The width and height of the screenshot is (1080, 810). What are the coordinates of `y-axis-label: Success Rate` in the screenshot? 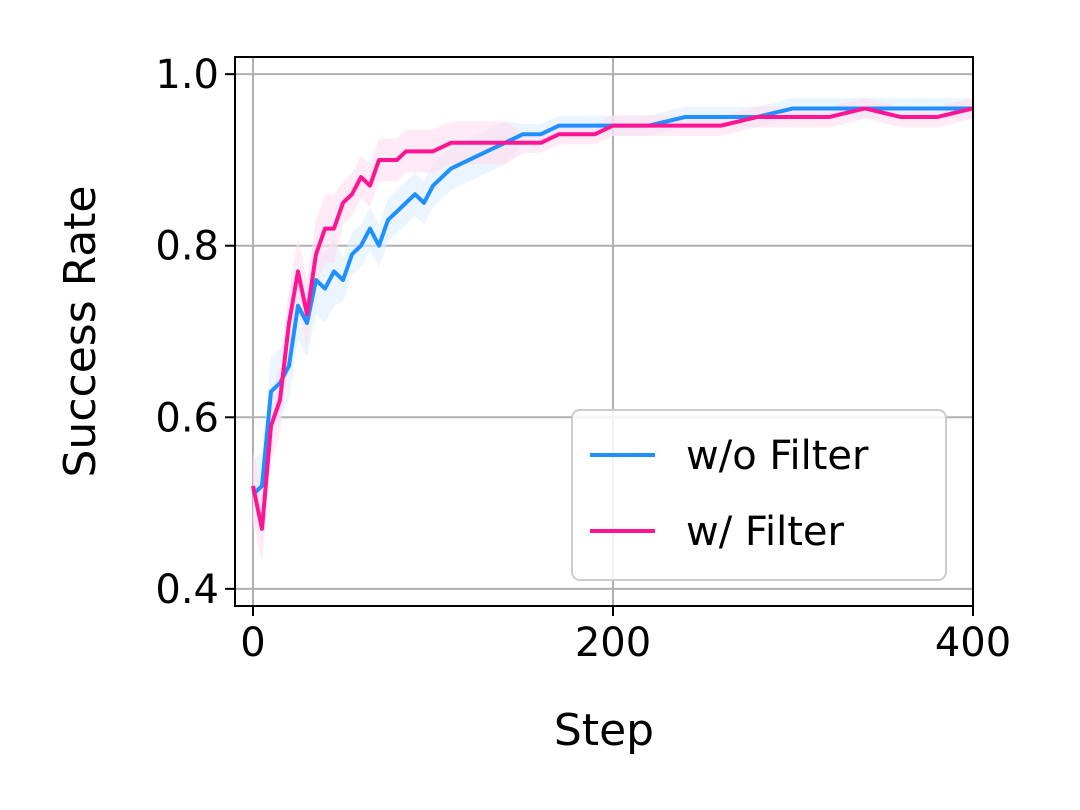 It's located at (80, 332).